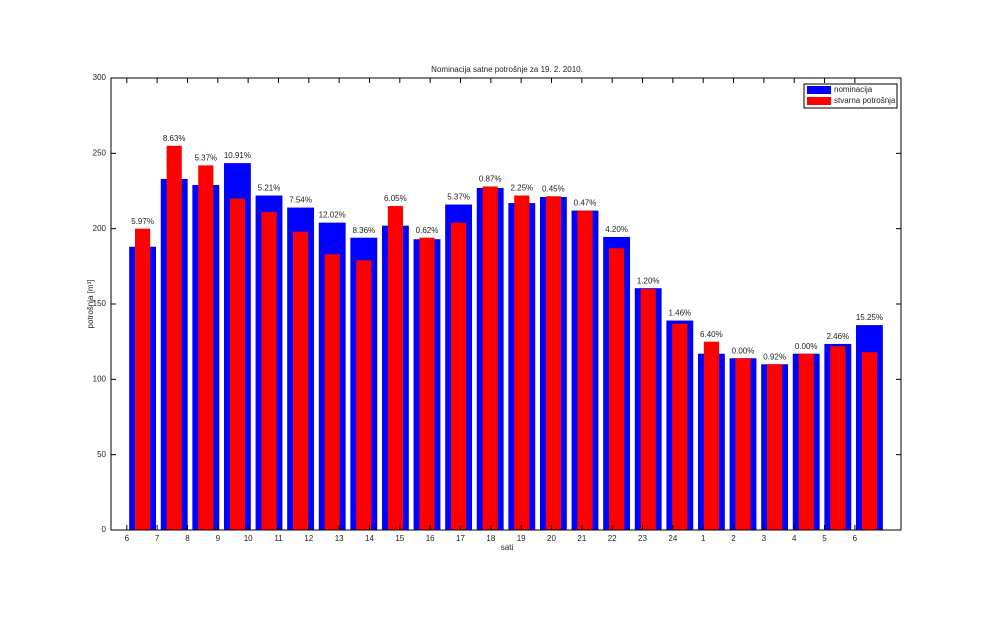 This screenshot has height=625, width=1000. I want to click on x-tick-label: 17, so click(460, 538).